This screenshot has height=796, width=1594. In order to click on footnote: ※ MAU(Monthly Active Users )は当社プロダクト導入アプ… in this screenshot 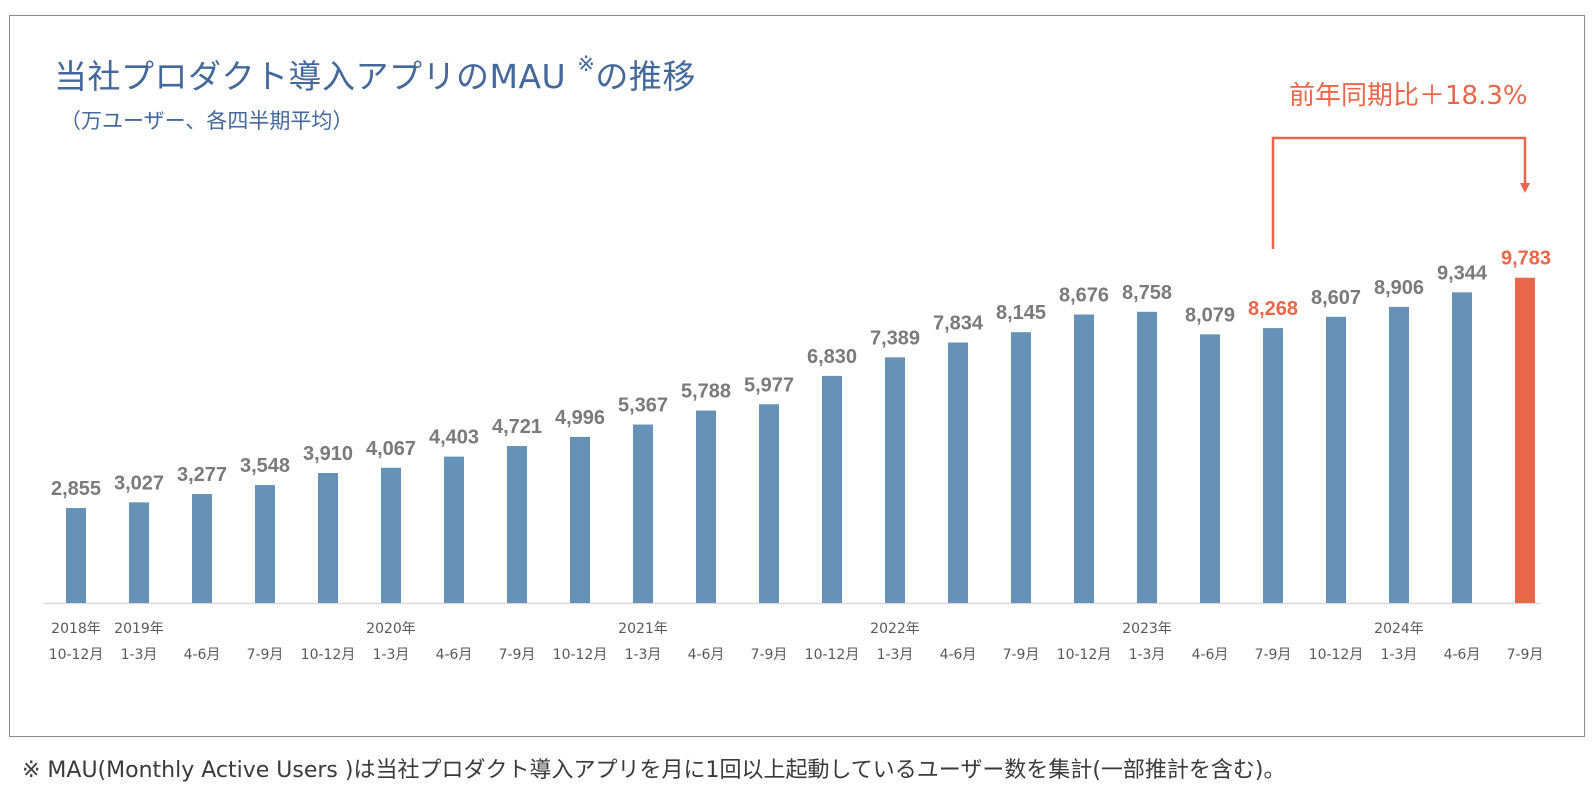, I will do `click(654, 770)`.